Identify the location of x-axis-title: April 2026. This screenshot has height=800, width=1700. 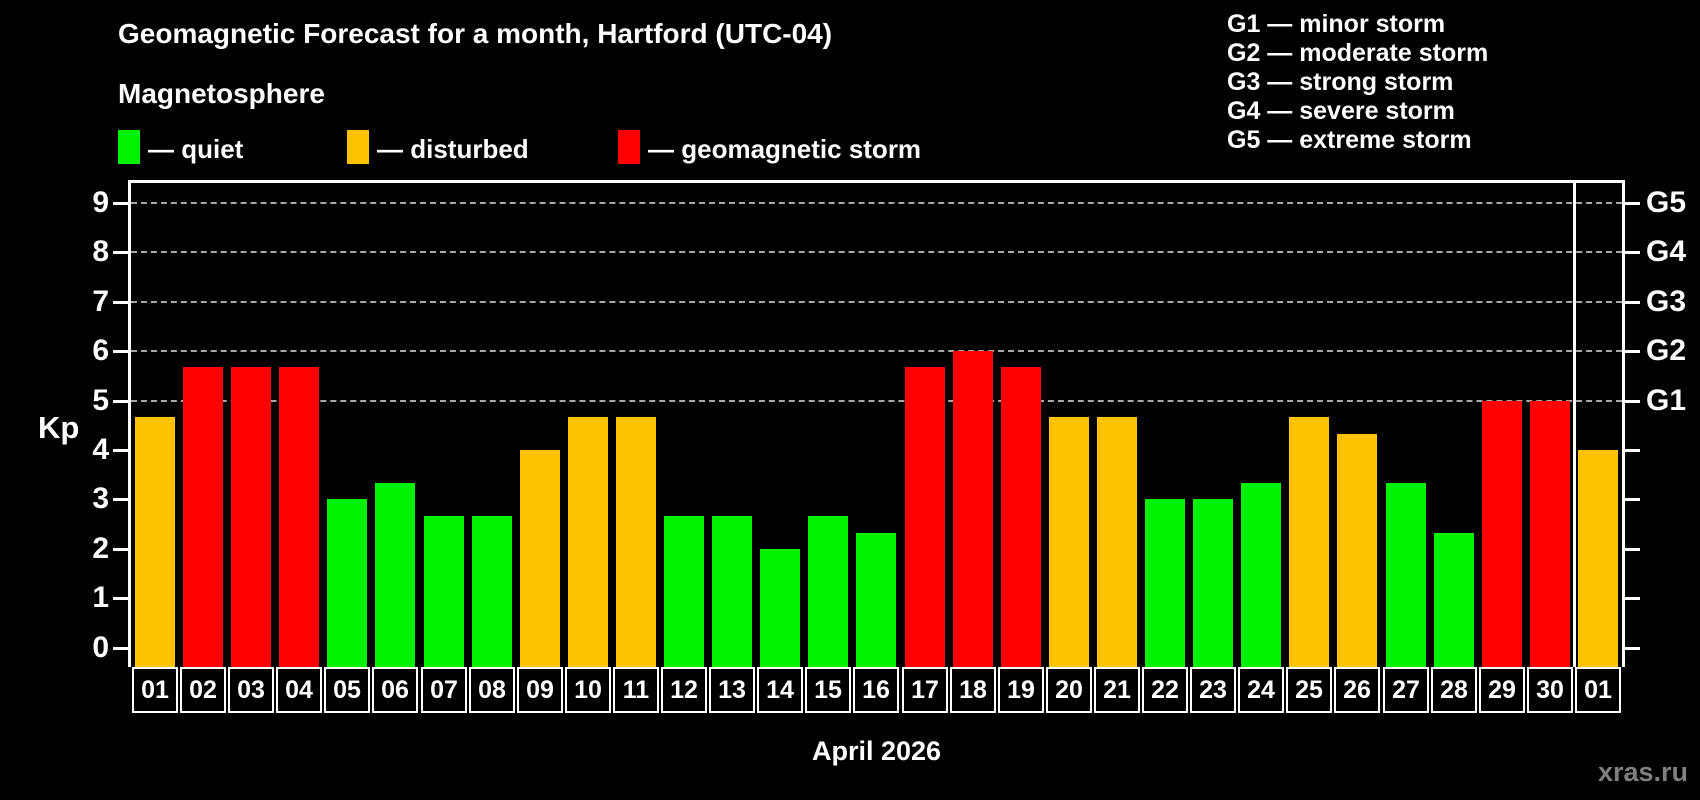
(876, 751).